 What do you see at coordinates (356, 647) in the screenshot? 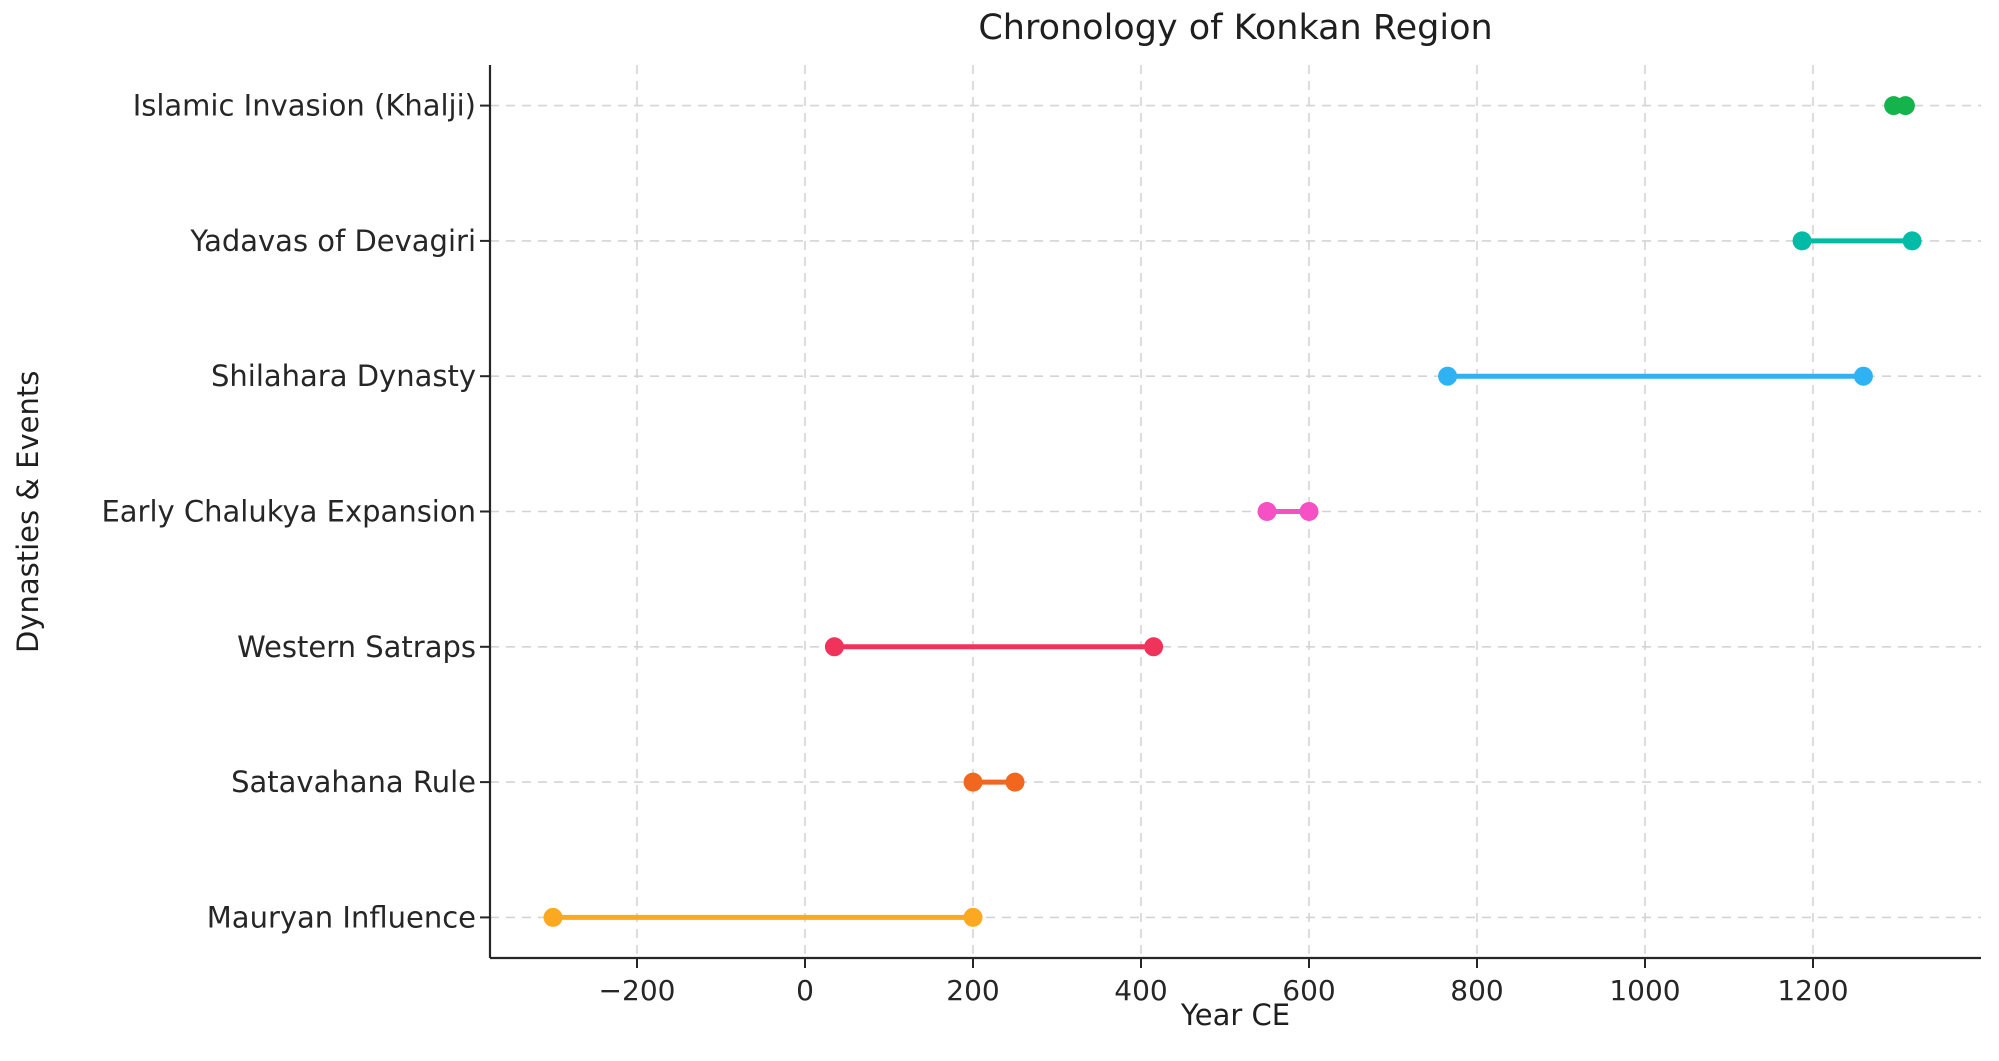
I see `y-tick-label: Western Satraps` at bounding box center [356, 647].